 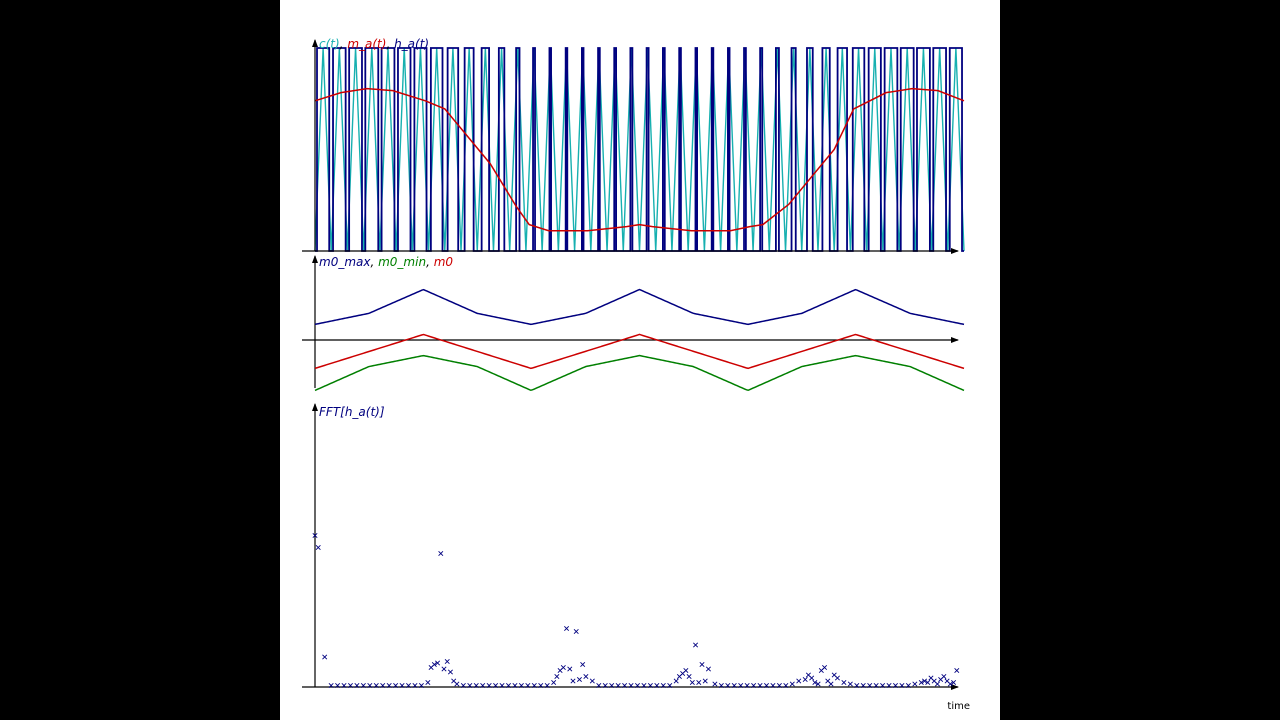 I want to click on y-axis-label-part: c(t), so click(x=329, y=44).